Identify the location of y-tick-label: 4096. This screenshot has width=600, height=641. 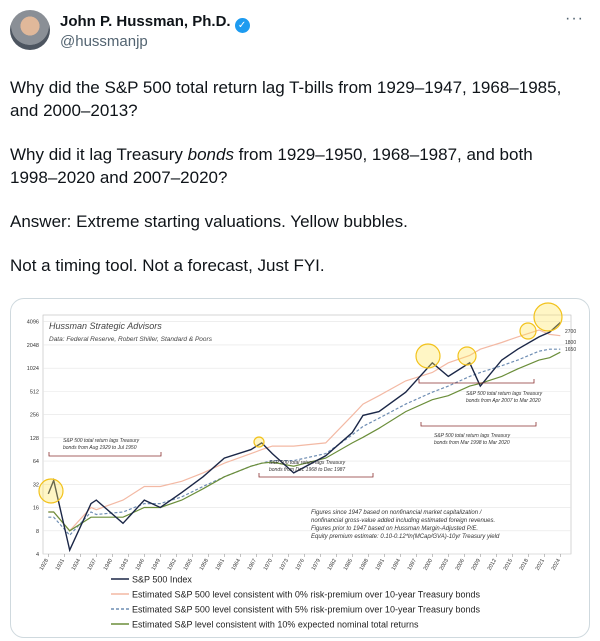
(33, 323).